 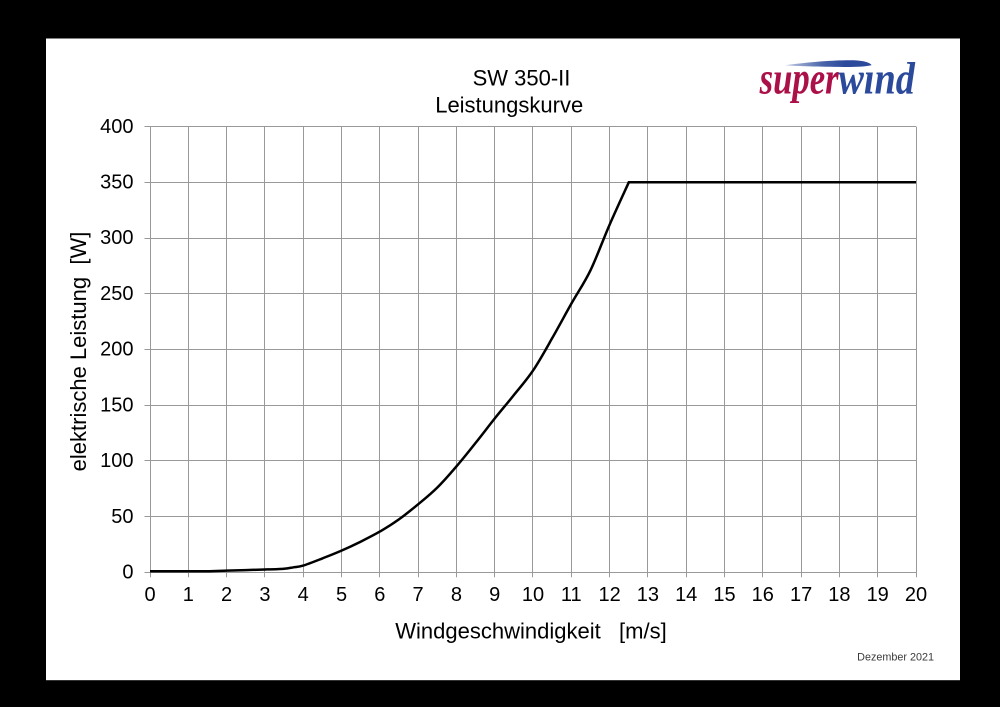 I want to click on svg-text: elektrische Leistung [W], so click(x=78, y=352).